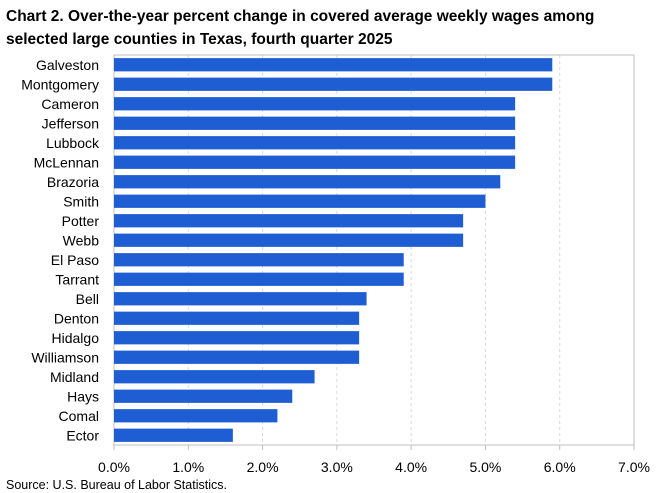  What do you see at coordinates (81, 221) in the screenshot?
I see `category-label: Potter` at bounding box center [81, 221].